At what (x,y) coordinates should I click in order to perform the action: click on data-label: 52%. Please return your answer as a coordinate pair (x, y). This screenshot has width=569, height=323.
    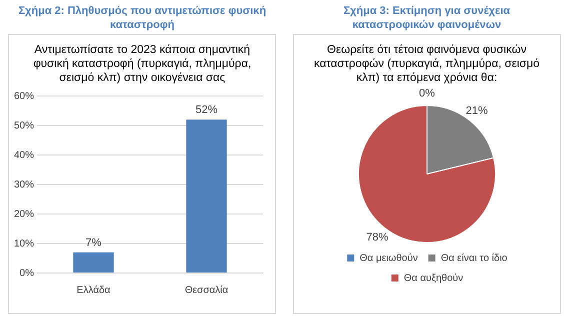
    Looking at the image, I should click on (207, 110).